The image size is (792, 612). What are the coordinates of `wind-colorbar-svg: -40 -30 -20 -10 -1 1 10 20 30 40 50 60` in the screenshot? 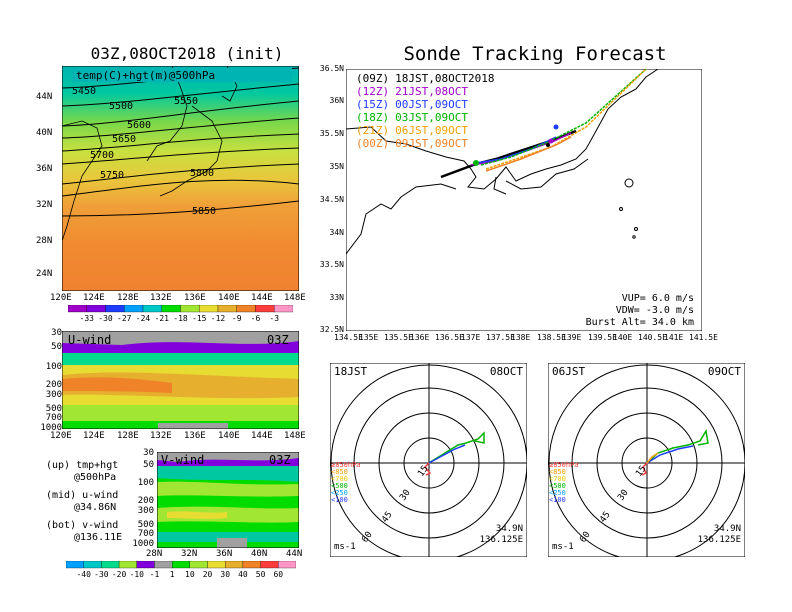 It's located at (181, 569).